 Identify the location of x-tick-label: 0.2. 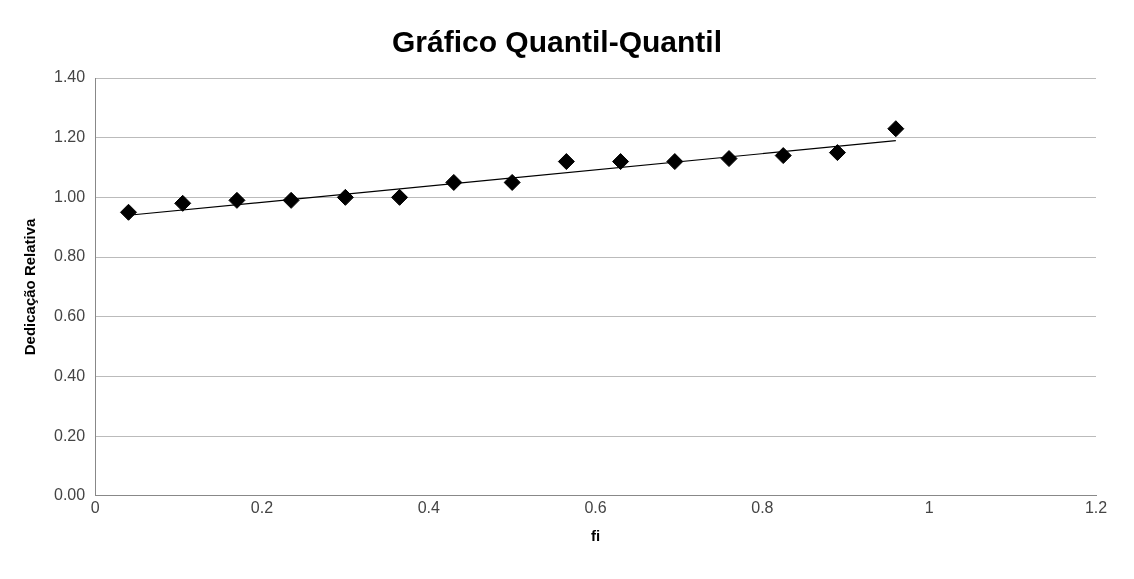
(262, 507).